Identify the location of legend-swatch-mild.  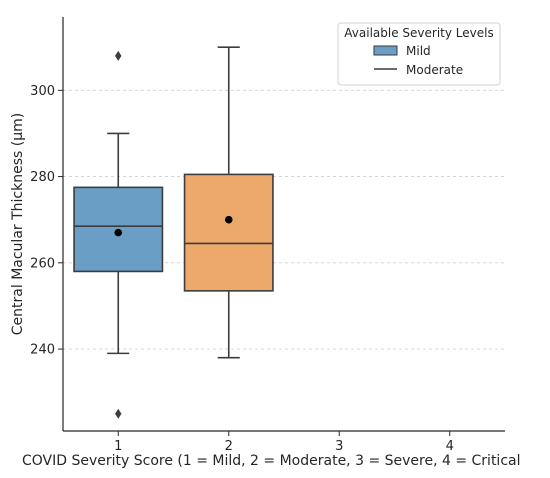
(385, 50).